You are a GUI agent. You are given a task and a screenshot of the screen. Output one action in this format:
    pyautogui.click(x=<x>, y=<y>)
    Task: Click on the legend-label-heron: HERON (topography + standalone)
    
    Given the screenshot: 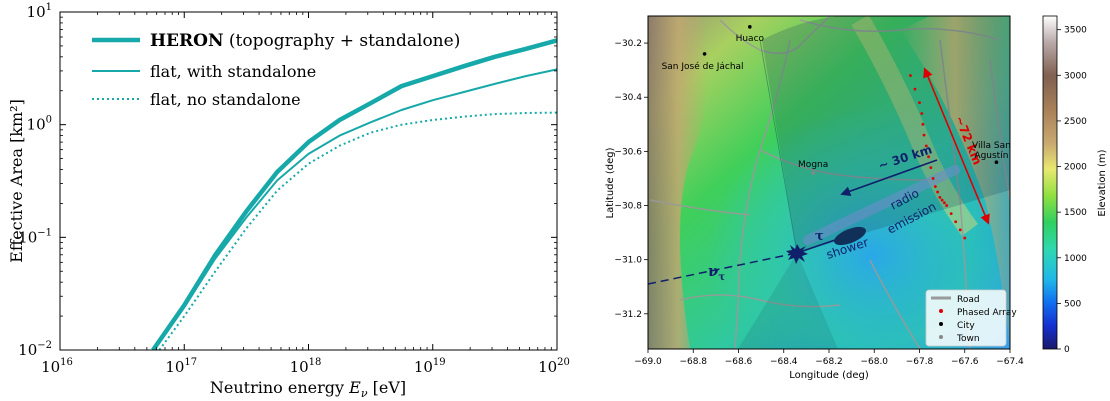 What is the action you would take?
    pyautogui.click(x=305, y=41)
    